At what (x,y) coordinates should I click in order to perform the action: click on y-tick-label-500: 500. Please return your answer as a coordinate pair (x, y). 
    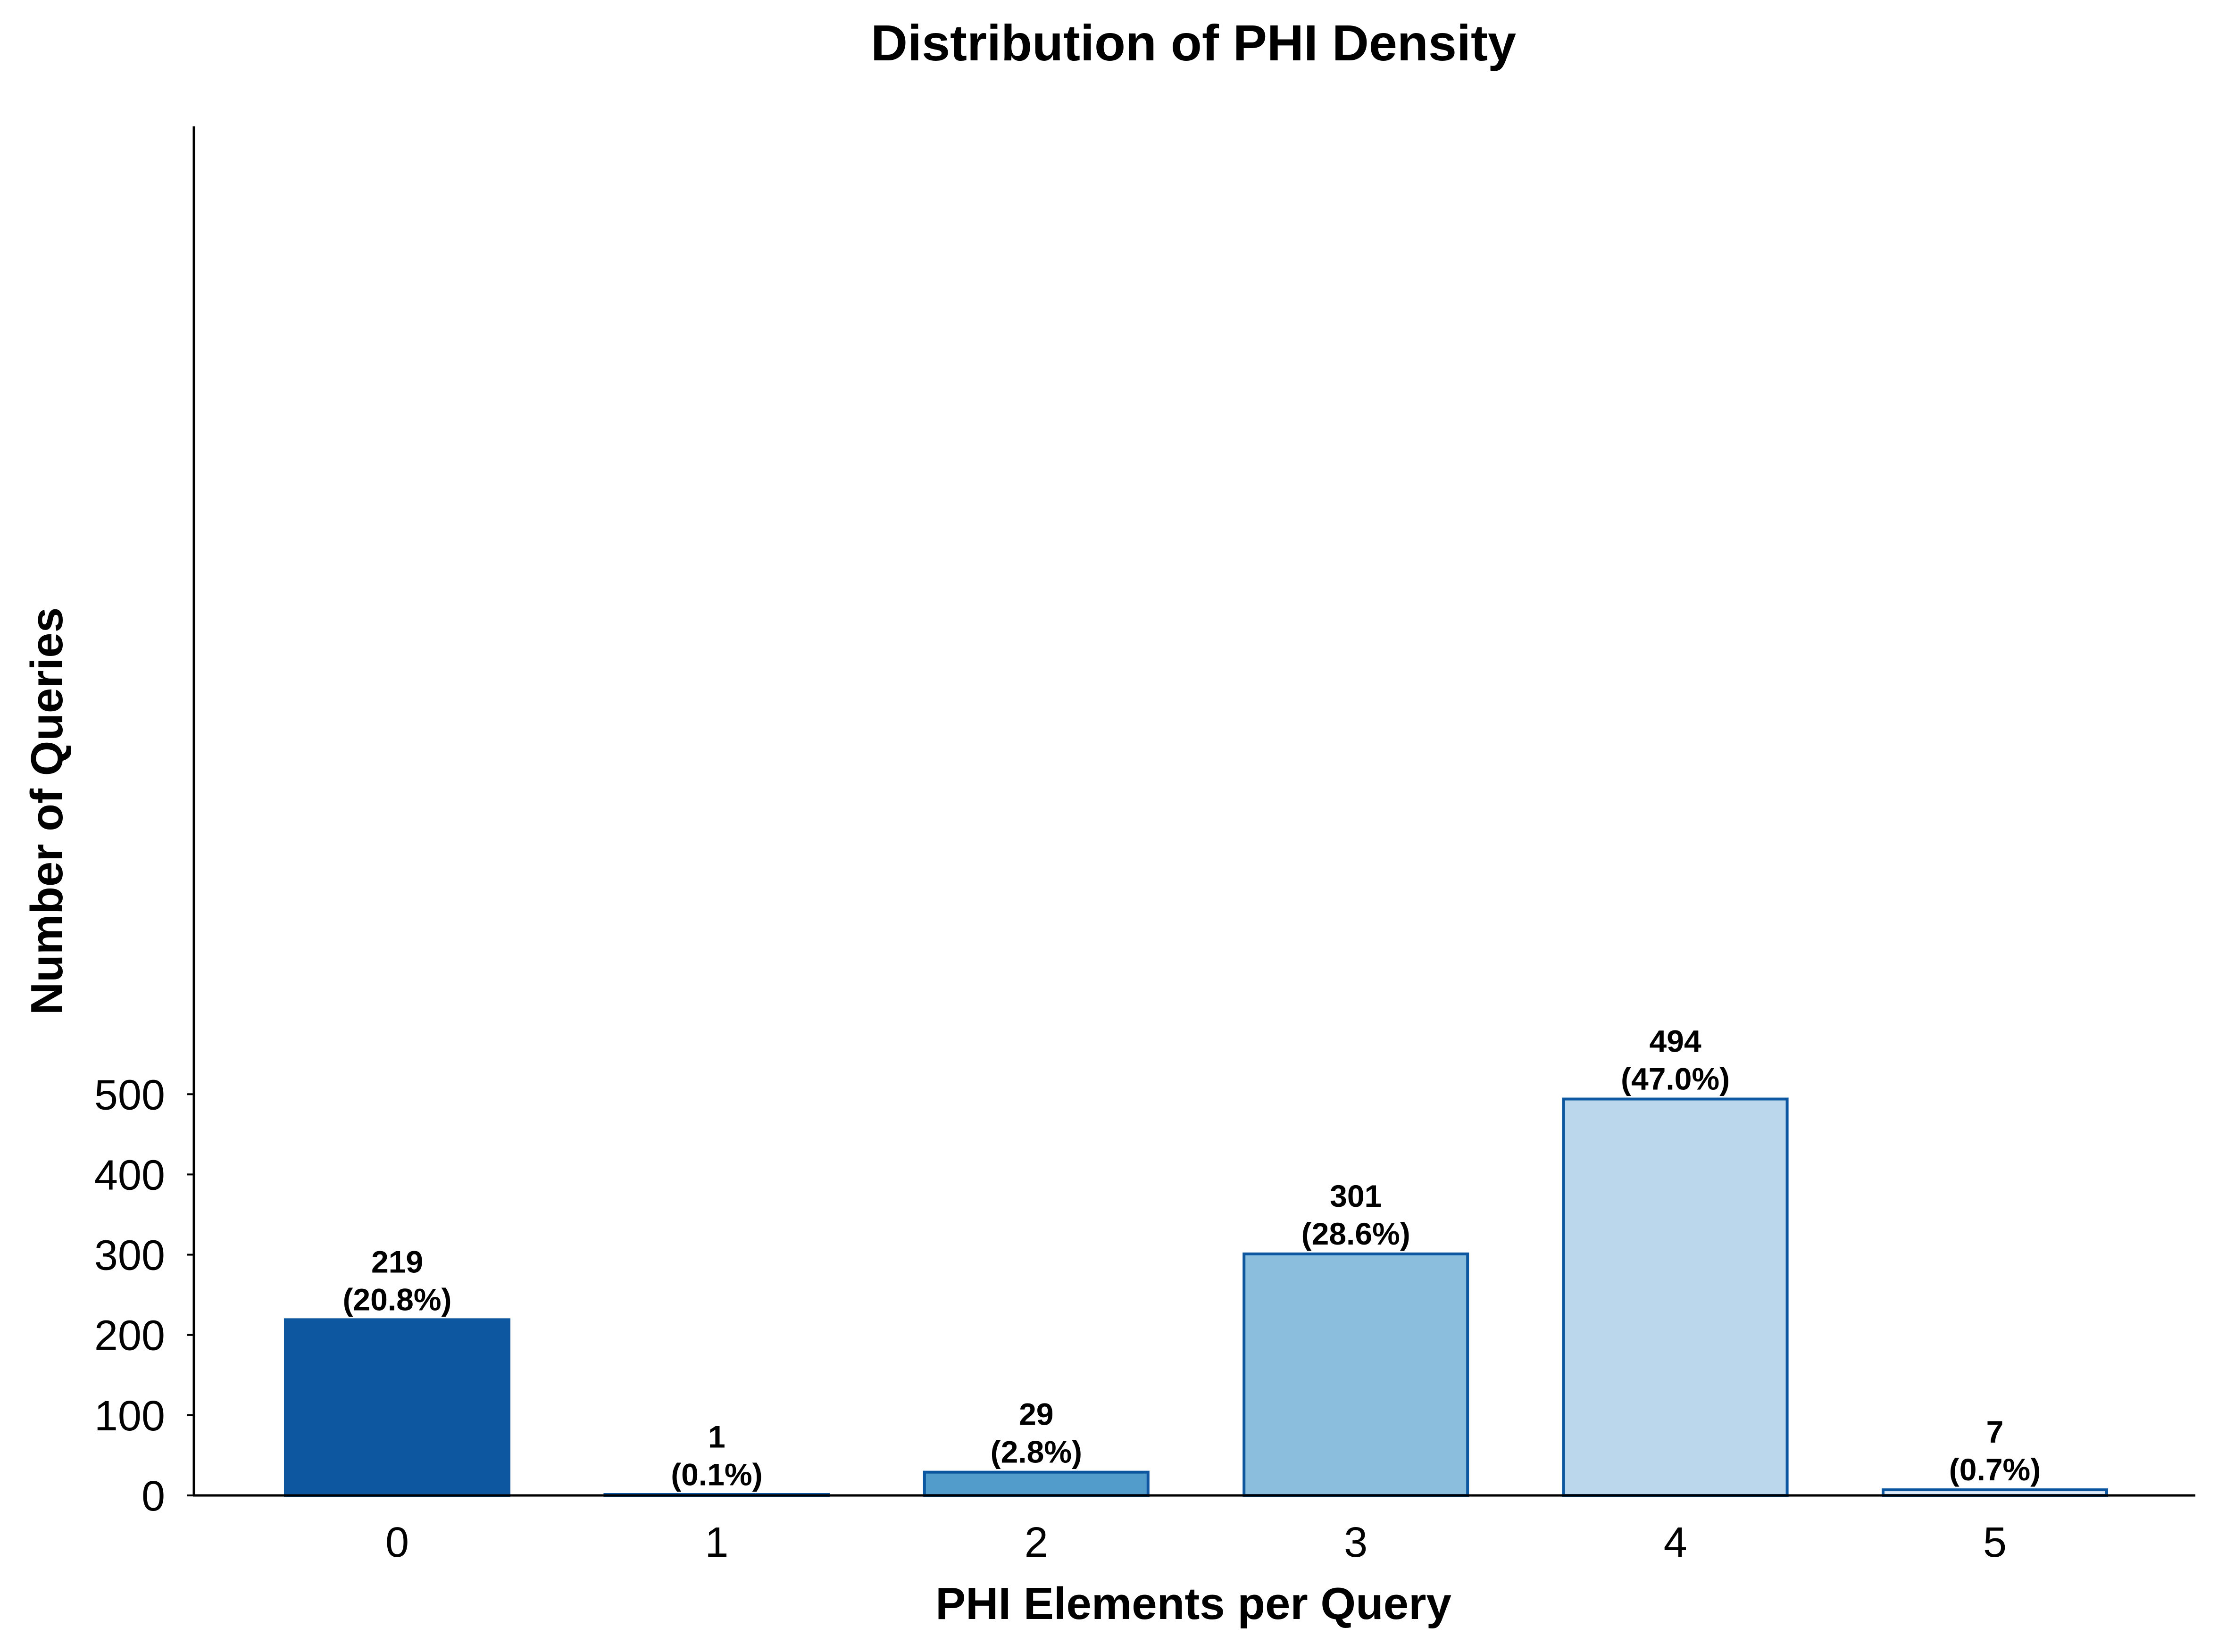
    Looking at the image, I should click on (129, 1095).